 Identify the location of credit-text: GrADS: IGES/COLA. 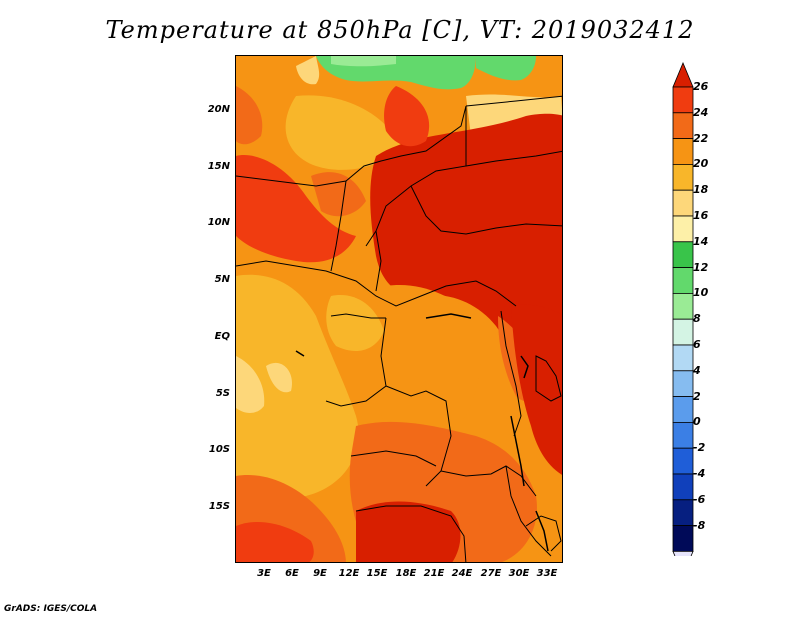
(51, 609).